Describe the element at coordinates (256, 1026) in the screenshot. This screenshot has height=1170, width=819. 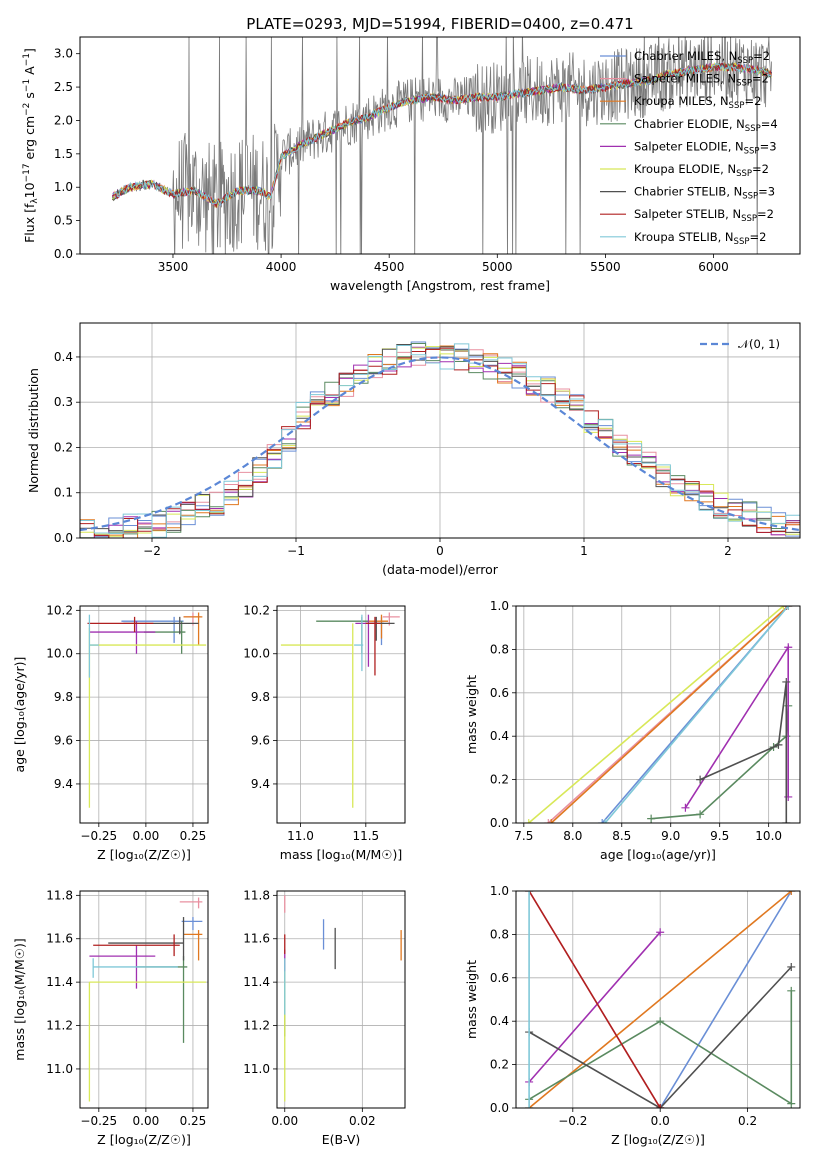
I see `y-tick-label: 11.2` at that location.